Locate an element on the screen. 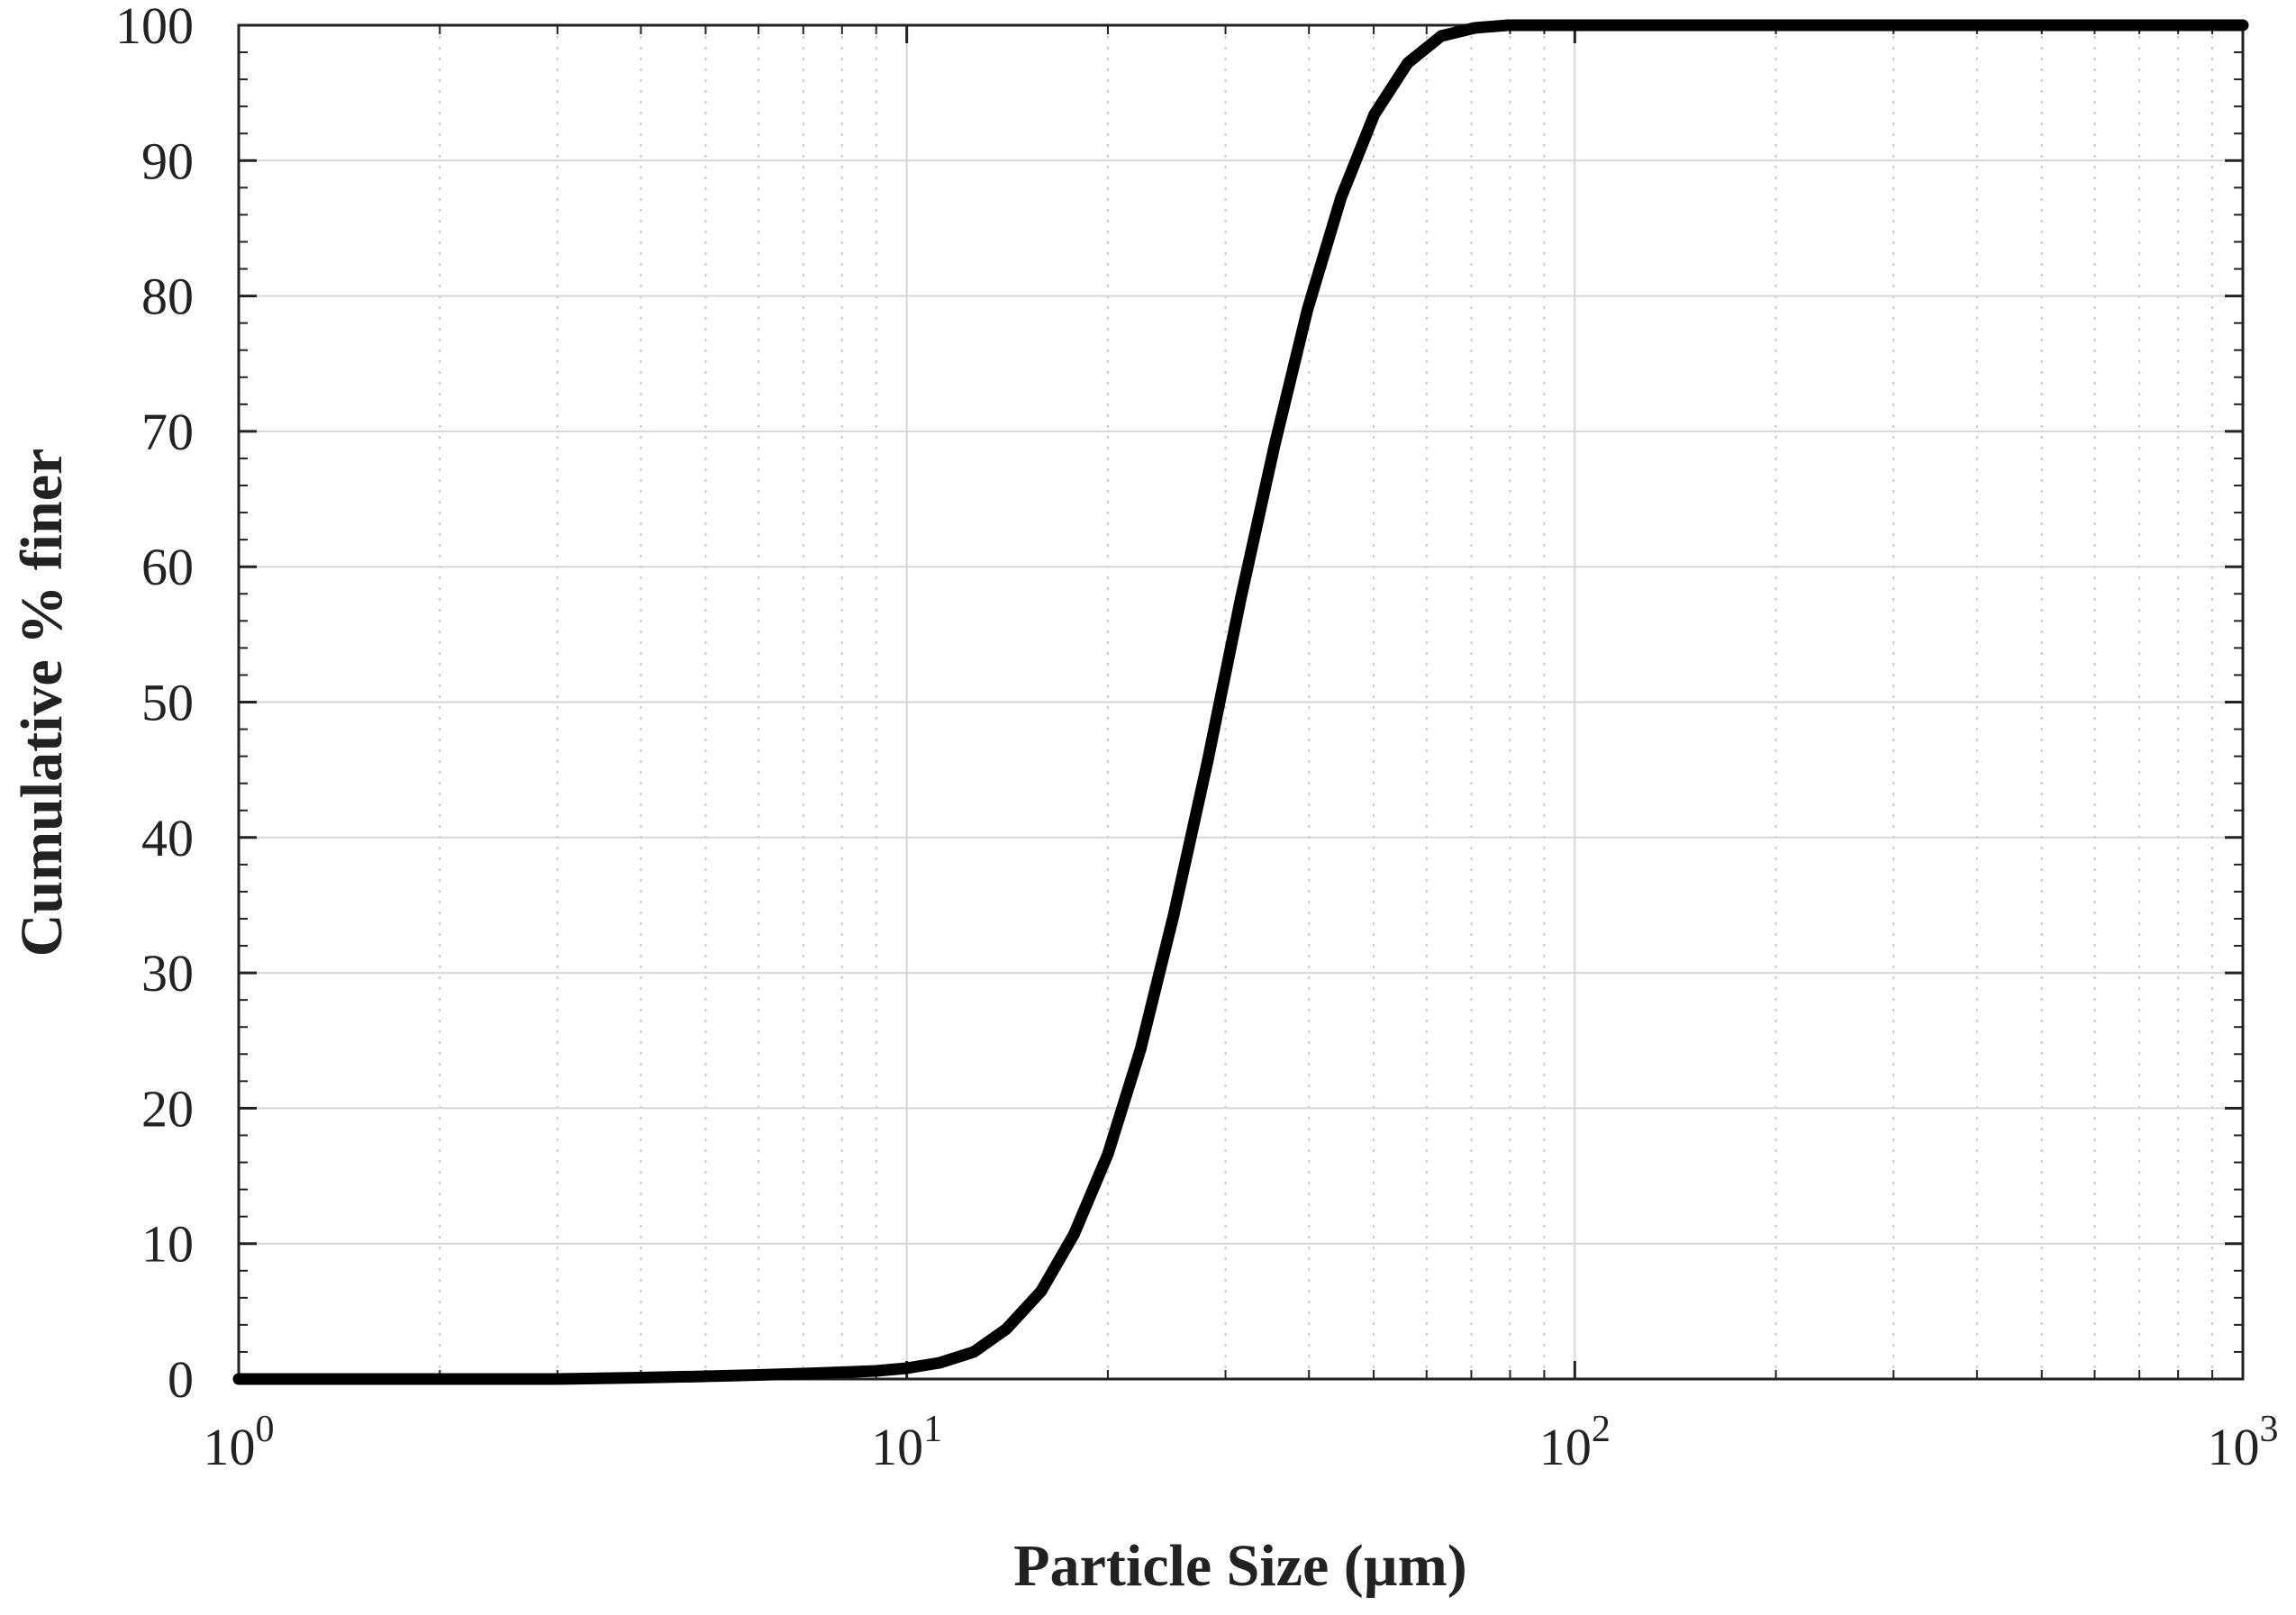  x-tick-label: 10² is located at coordinates (1575, 1442).